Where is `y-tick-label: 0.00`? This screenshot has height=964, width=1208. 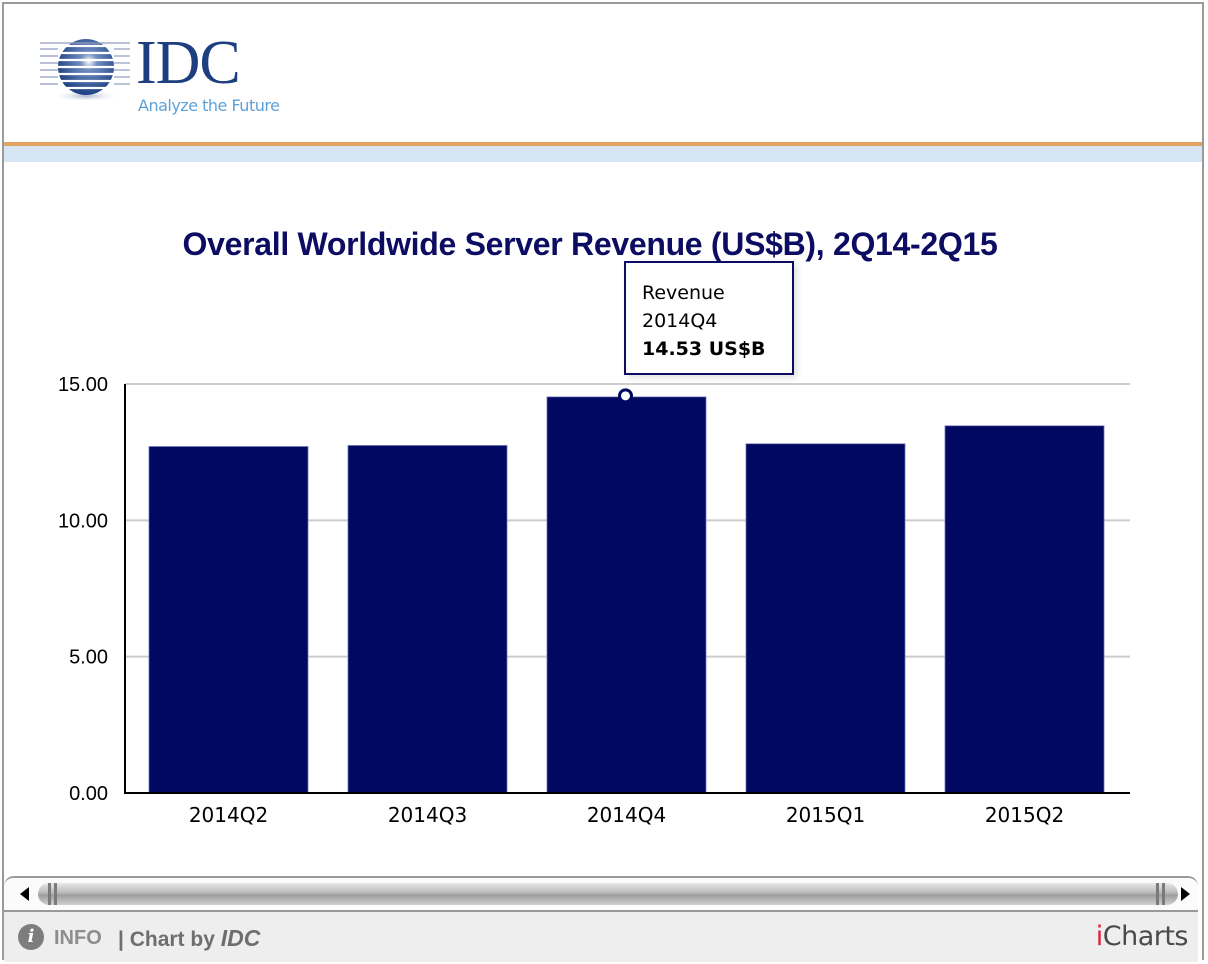
y-tick-label: 0.00 is located at coordinates (88, 794).